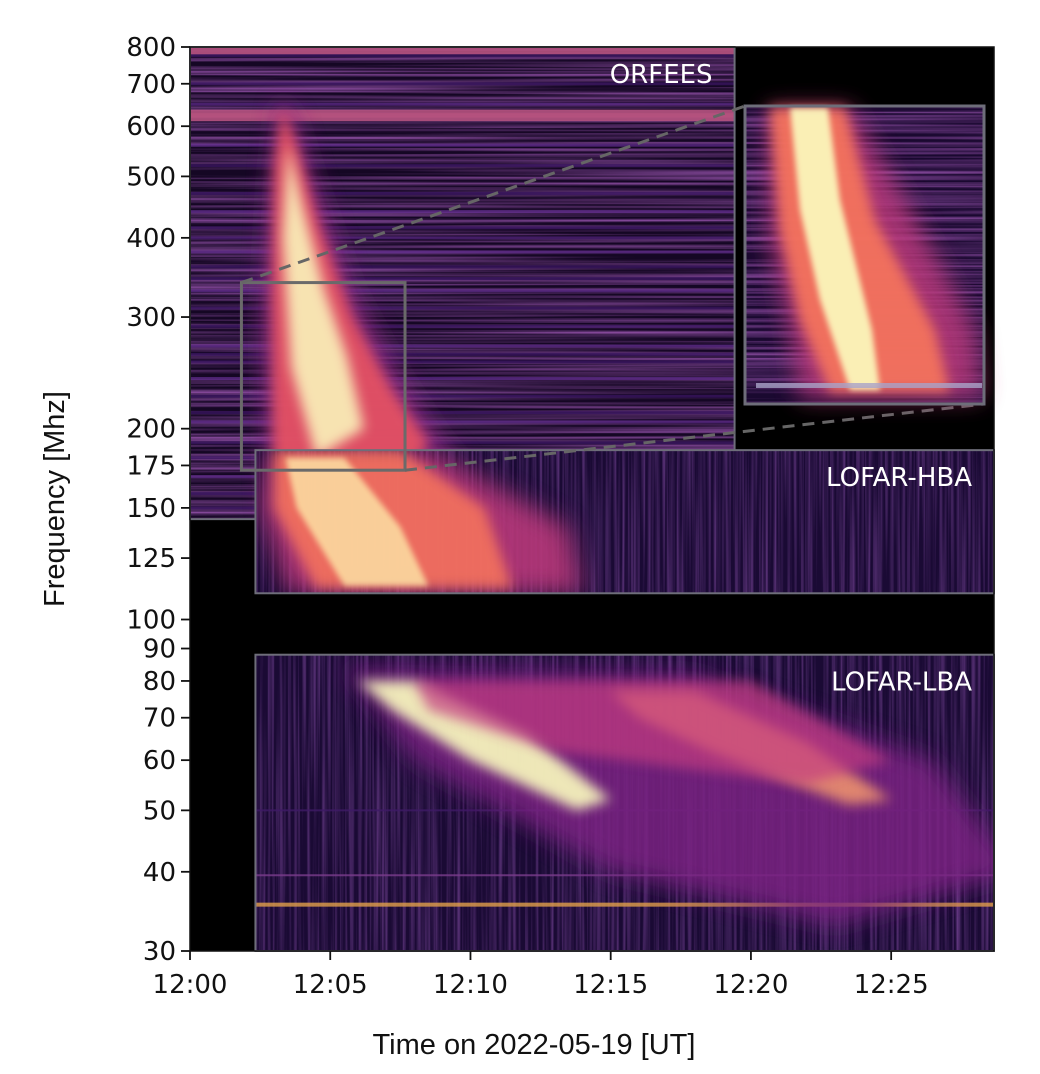 The width and height of the screenshot is (1040, 1074). Describe the element at coordinates (151, 509) in the screenshot. I see `y-tick-label: 150` at that location.